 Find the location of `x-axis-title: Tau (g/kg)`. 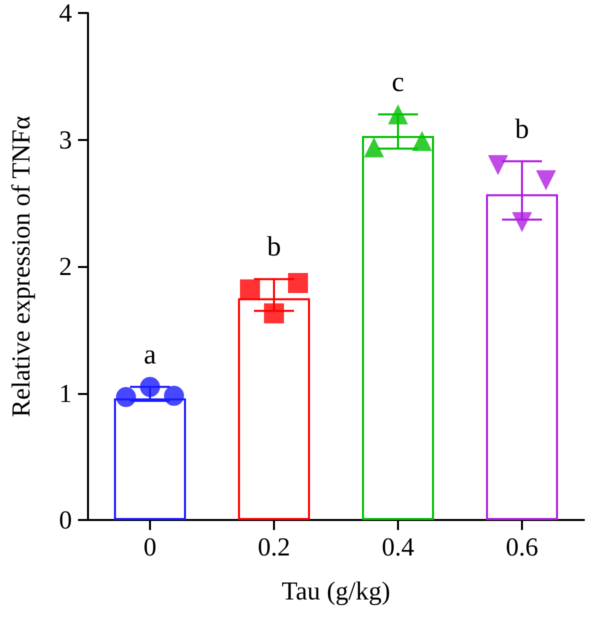

x-axis-title: Tau (g/kg) is located at coordinates (336, 591).